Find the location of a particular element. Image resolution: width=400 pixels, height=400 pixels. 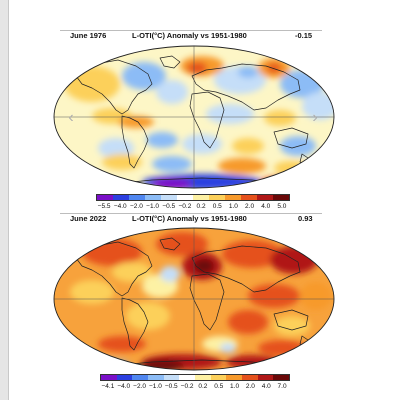

panel-2-date: June 2022 is located at coordinates (88, 218).